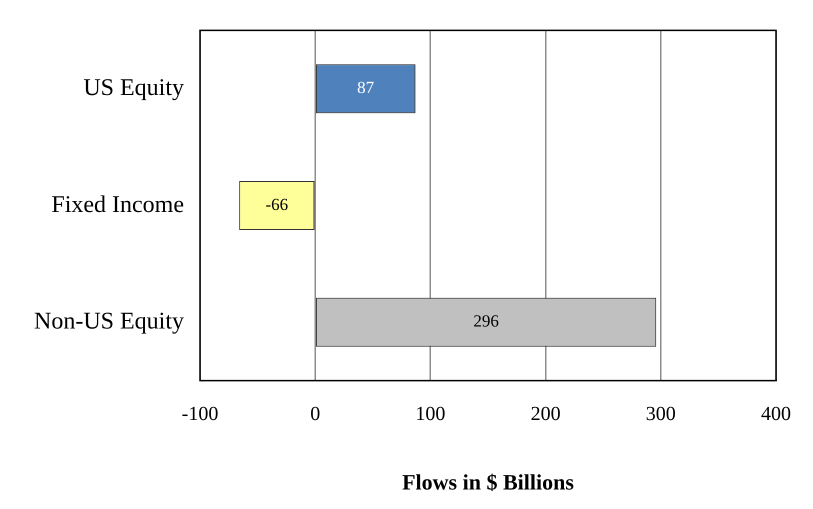 The width and height of the screenshot is (813, 509). Describe the element at coordinates (545, 413) in the screenshot. I see `x-tick-label: 200` at that location.